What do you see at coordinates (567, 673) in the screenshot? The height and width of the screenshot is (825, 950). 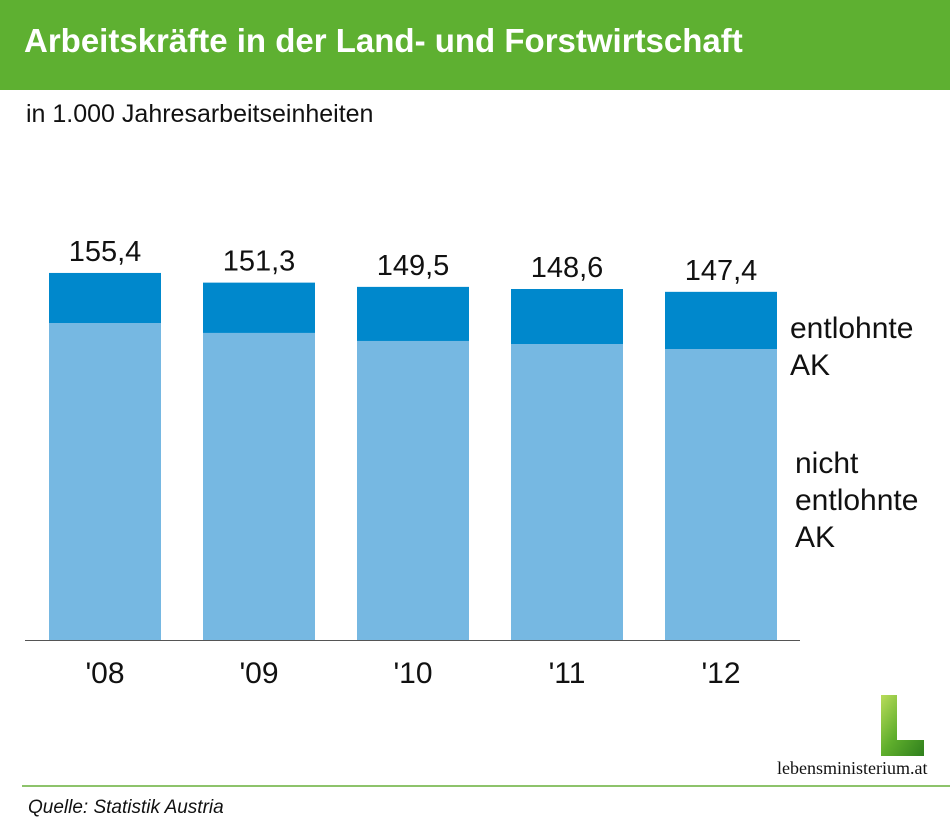 I see `x-tick-label: '11` at bounding box center [567, 673].